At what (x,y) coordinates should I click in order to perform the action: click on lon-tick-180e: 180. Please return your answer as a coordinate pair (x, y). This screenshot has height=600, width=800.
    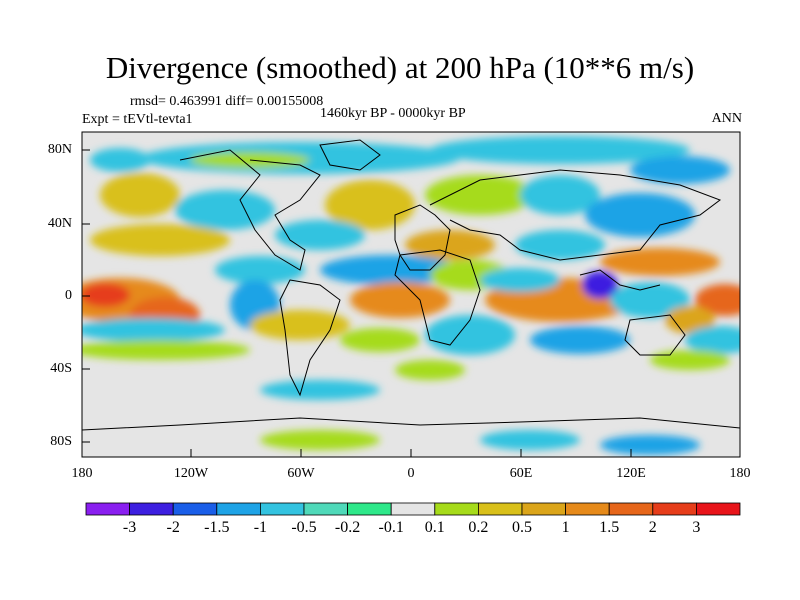
    Looking at the image, I should click on (740, 473).